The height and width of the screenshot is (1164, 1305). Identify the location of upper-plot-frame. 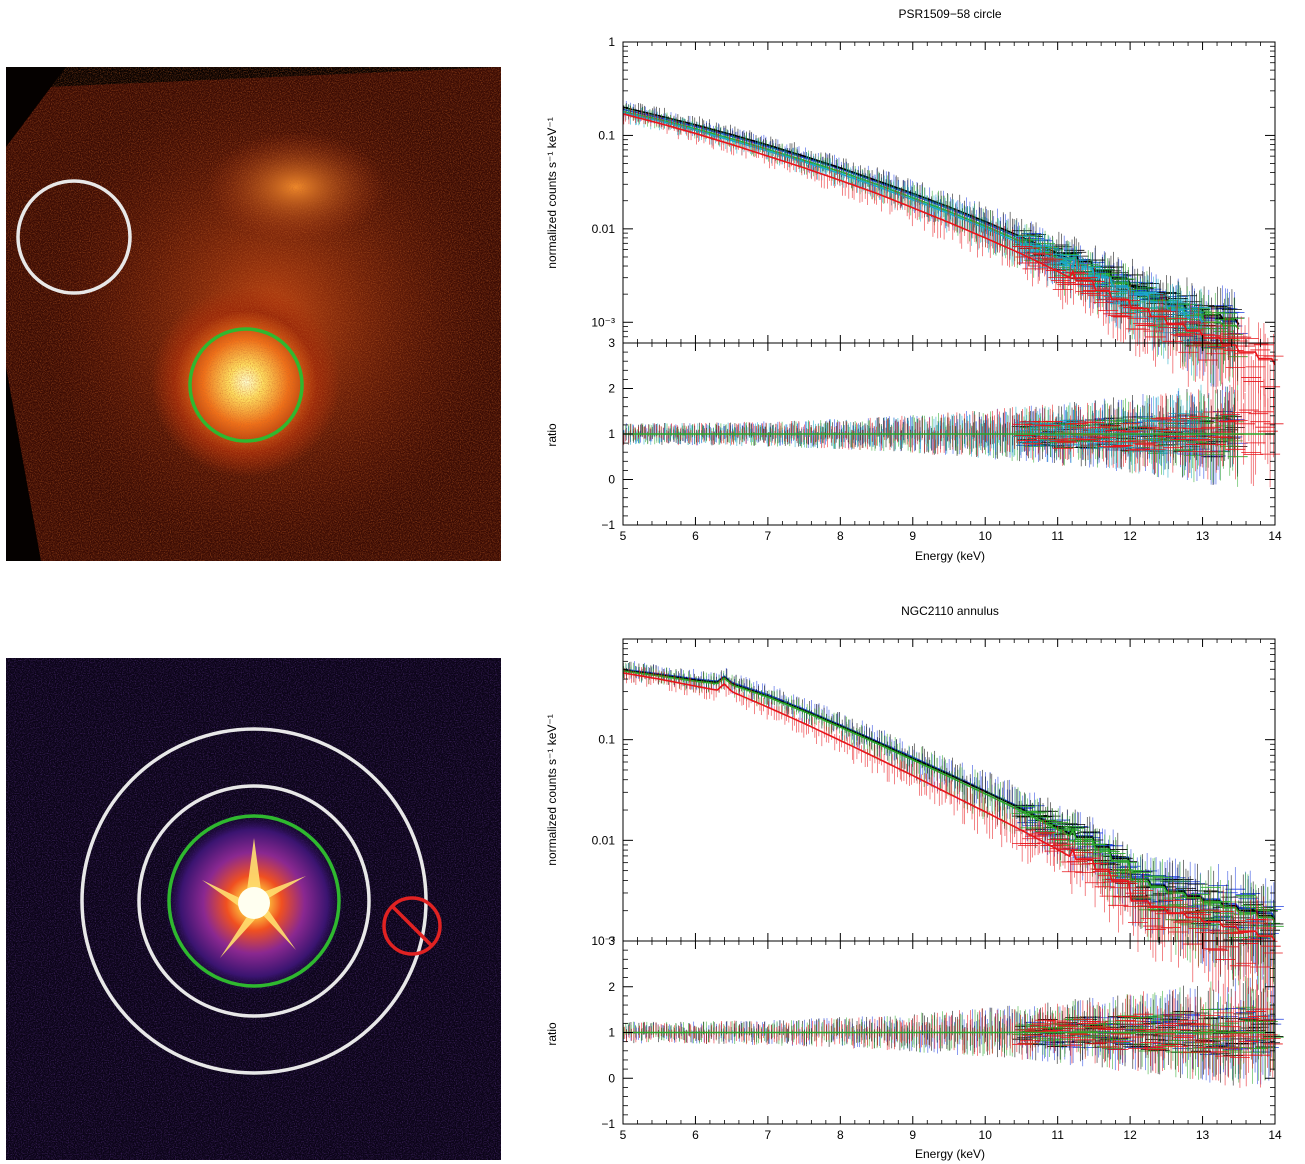
(949, 192).